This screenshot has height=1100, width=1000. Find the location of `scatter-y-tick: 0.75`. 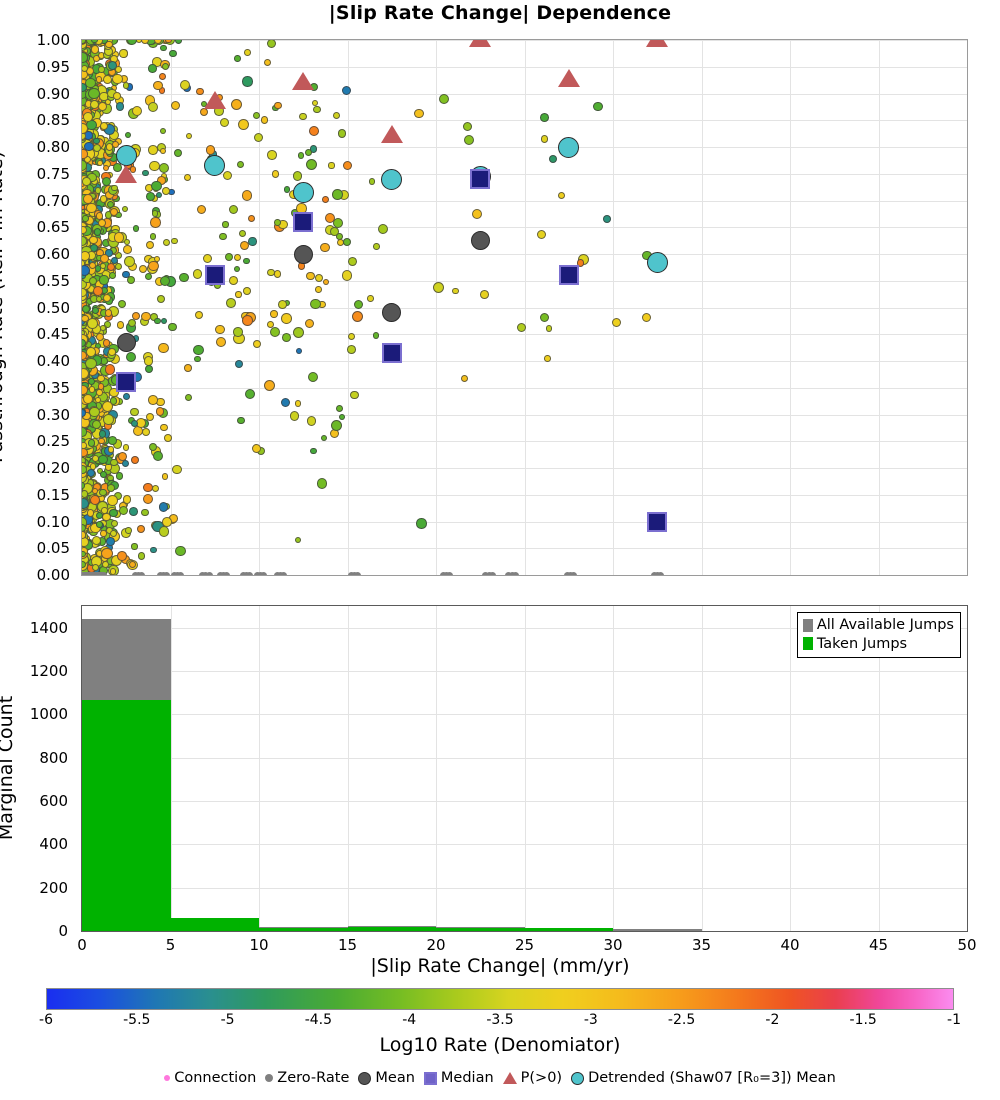

scatter-y-tick: 0.75 is located at coordinates (53, 173).